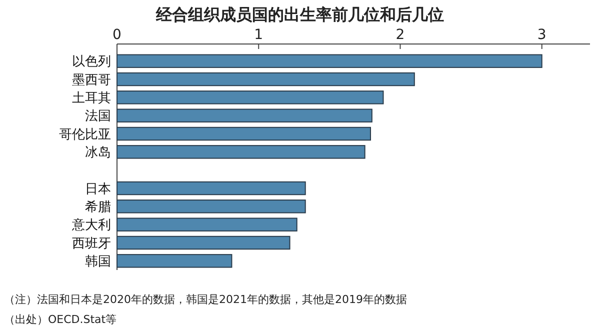 This screenshot has width=600, height=335. Describe the element at coordinates (91, 98) in the screenshot. I see `y-tick-label: 土耳其` at that location.